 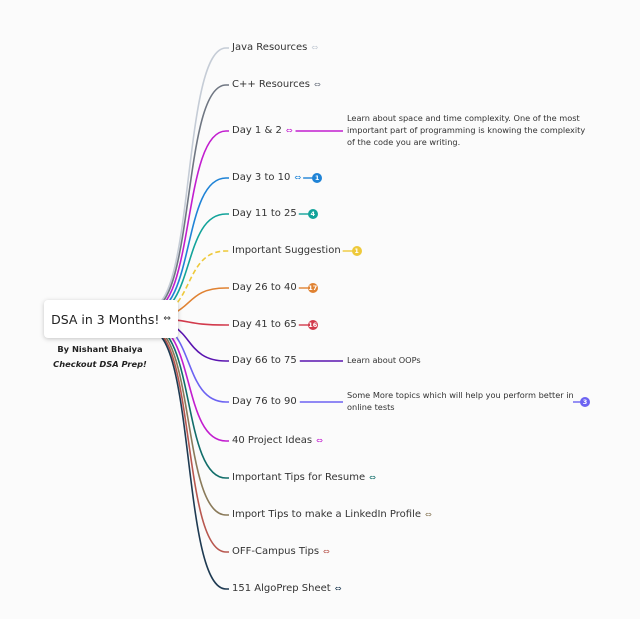 I want to click on branch-label: C++ Resources, so click(x=271, y=84).